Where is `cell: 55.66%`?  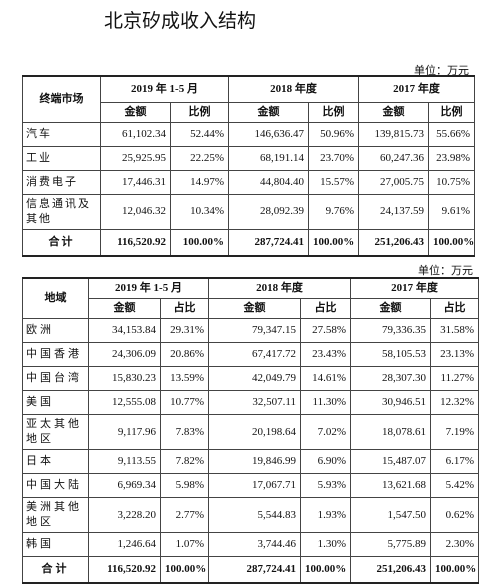 cell: 55.66% is located at coordinates (452, 134).